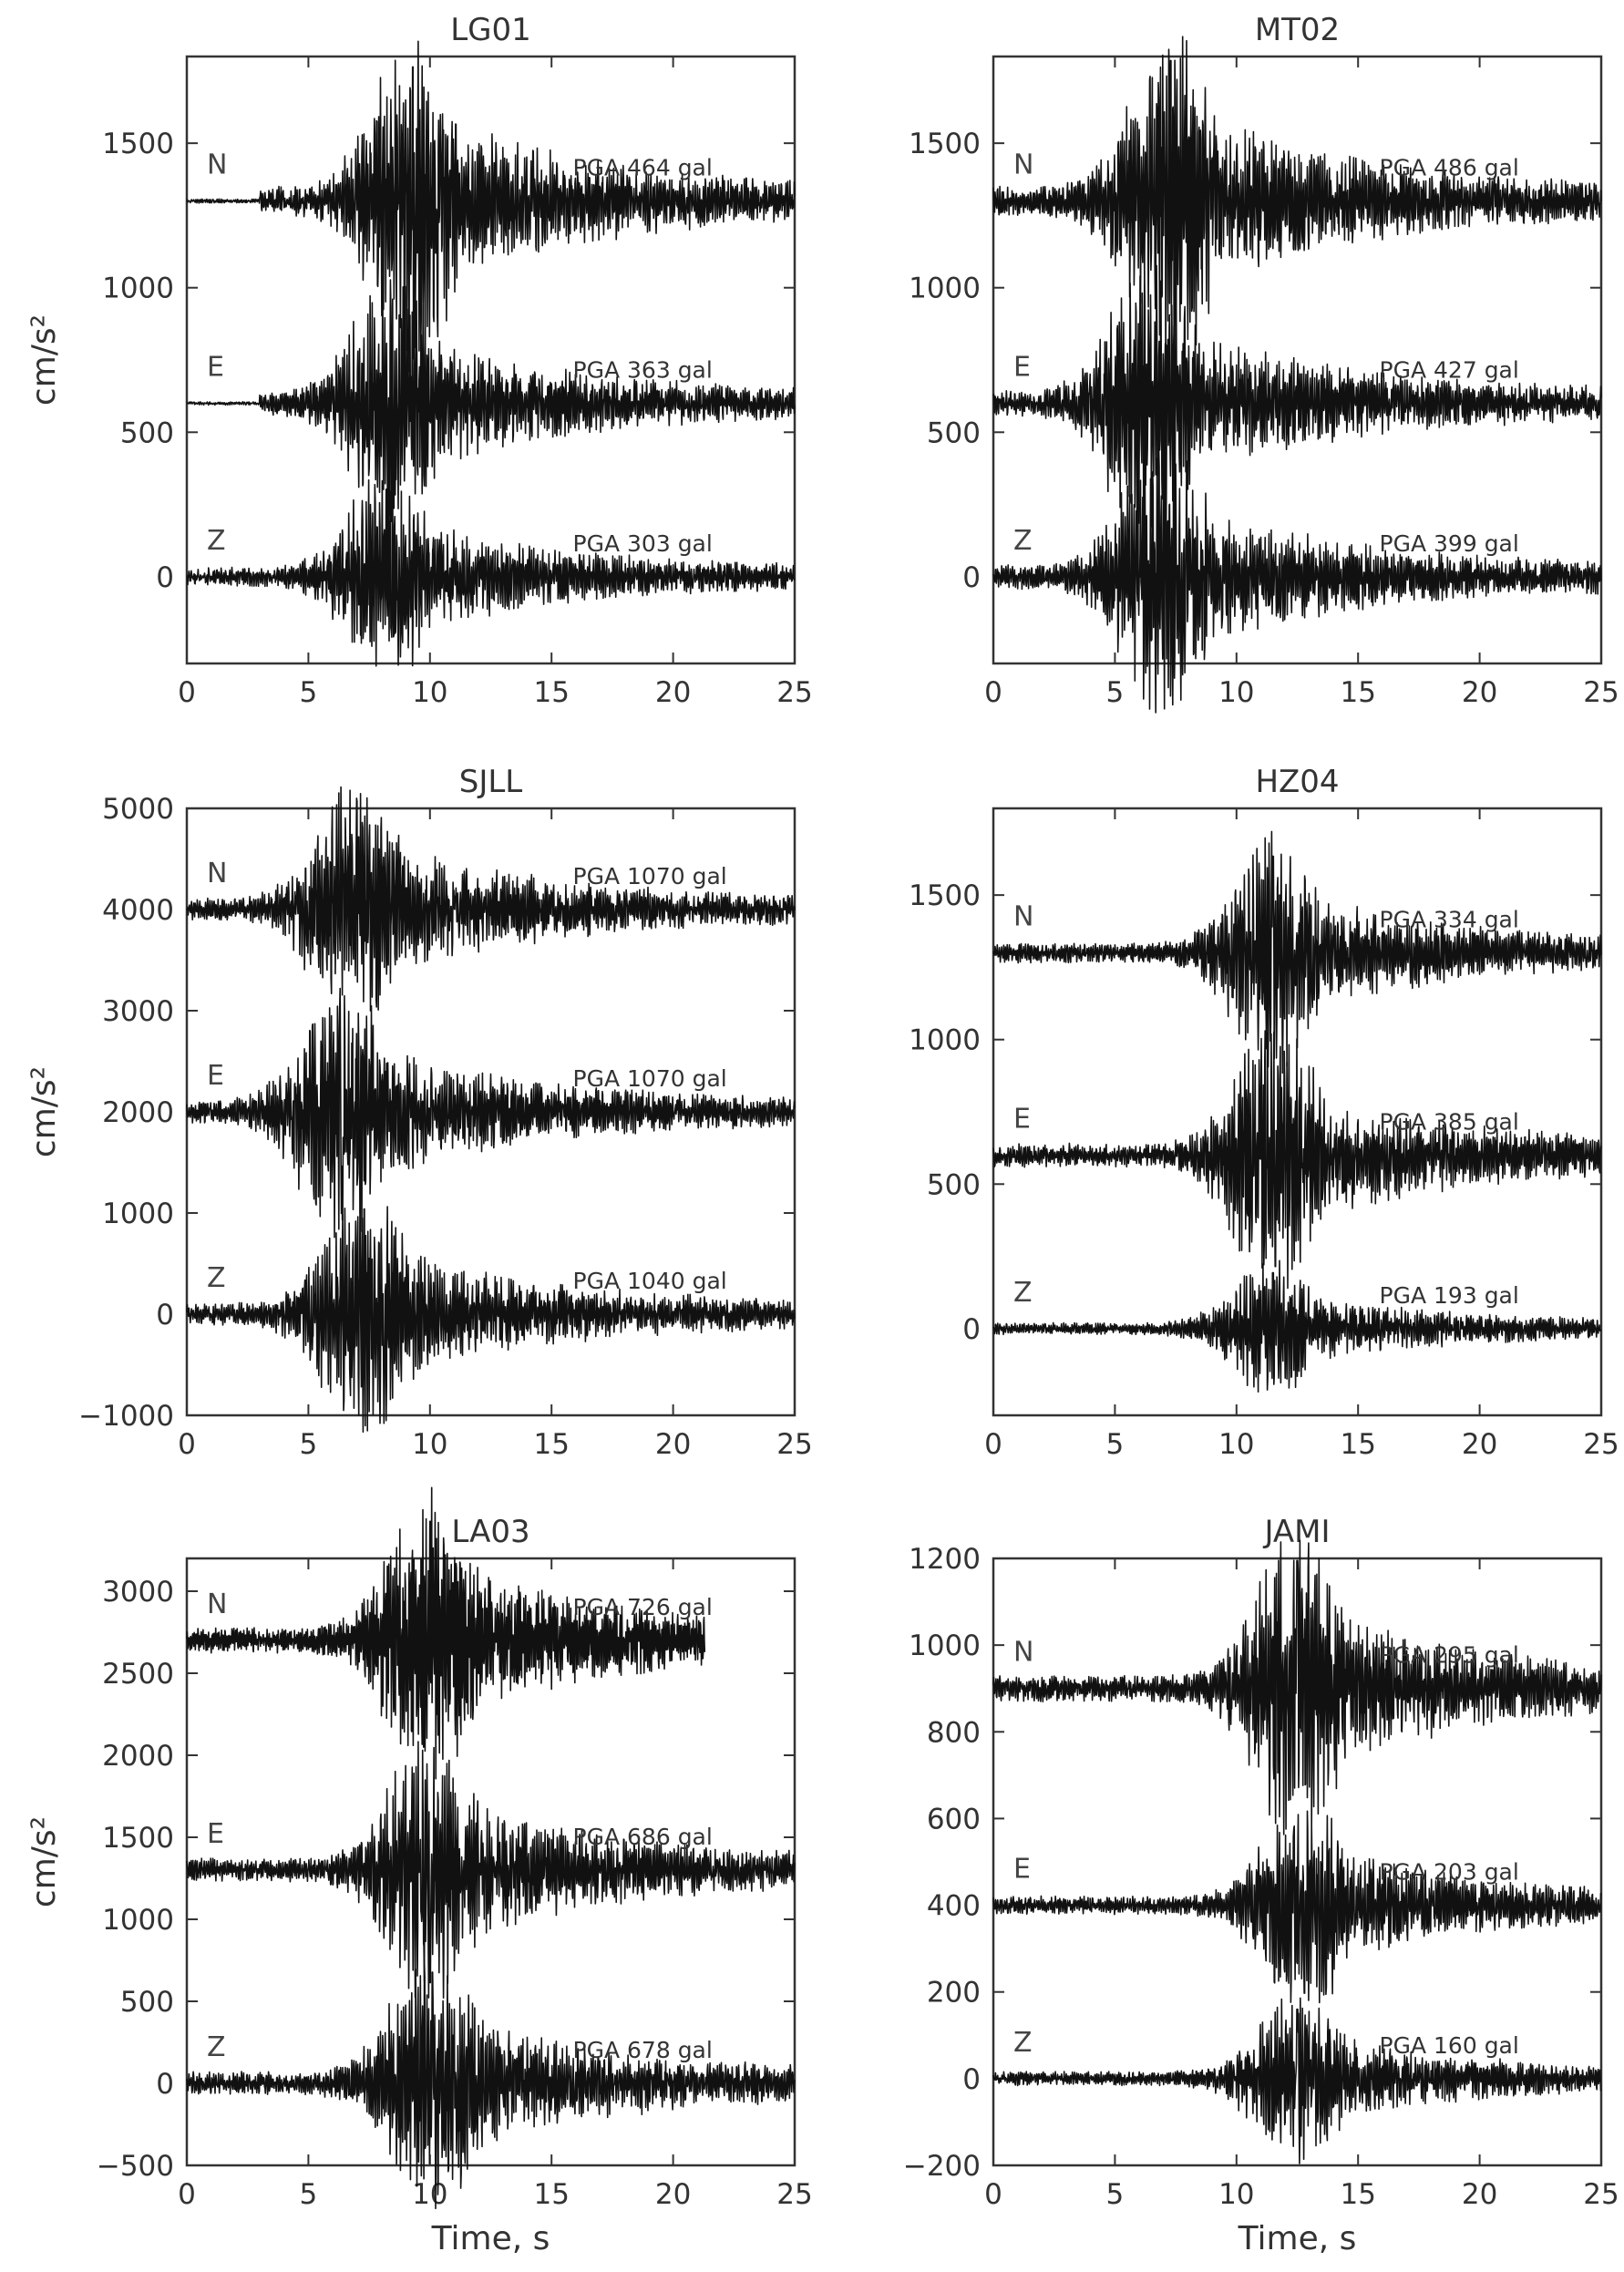 This screenshot has height=2272, width=1624. Describe the element at coordinates (217, 165) in the screenshot. I see `lg01-component-label-n: N` at that location.